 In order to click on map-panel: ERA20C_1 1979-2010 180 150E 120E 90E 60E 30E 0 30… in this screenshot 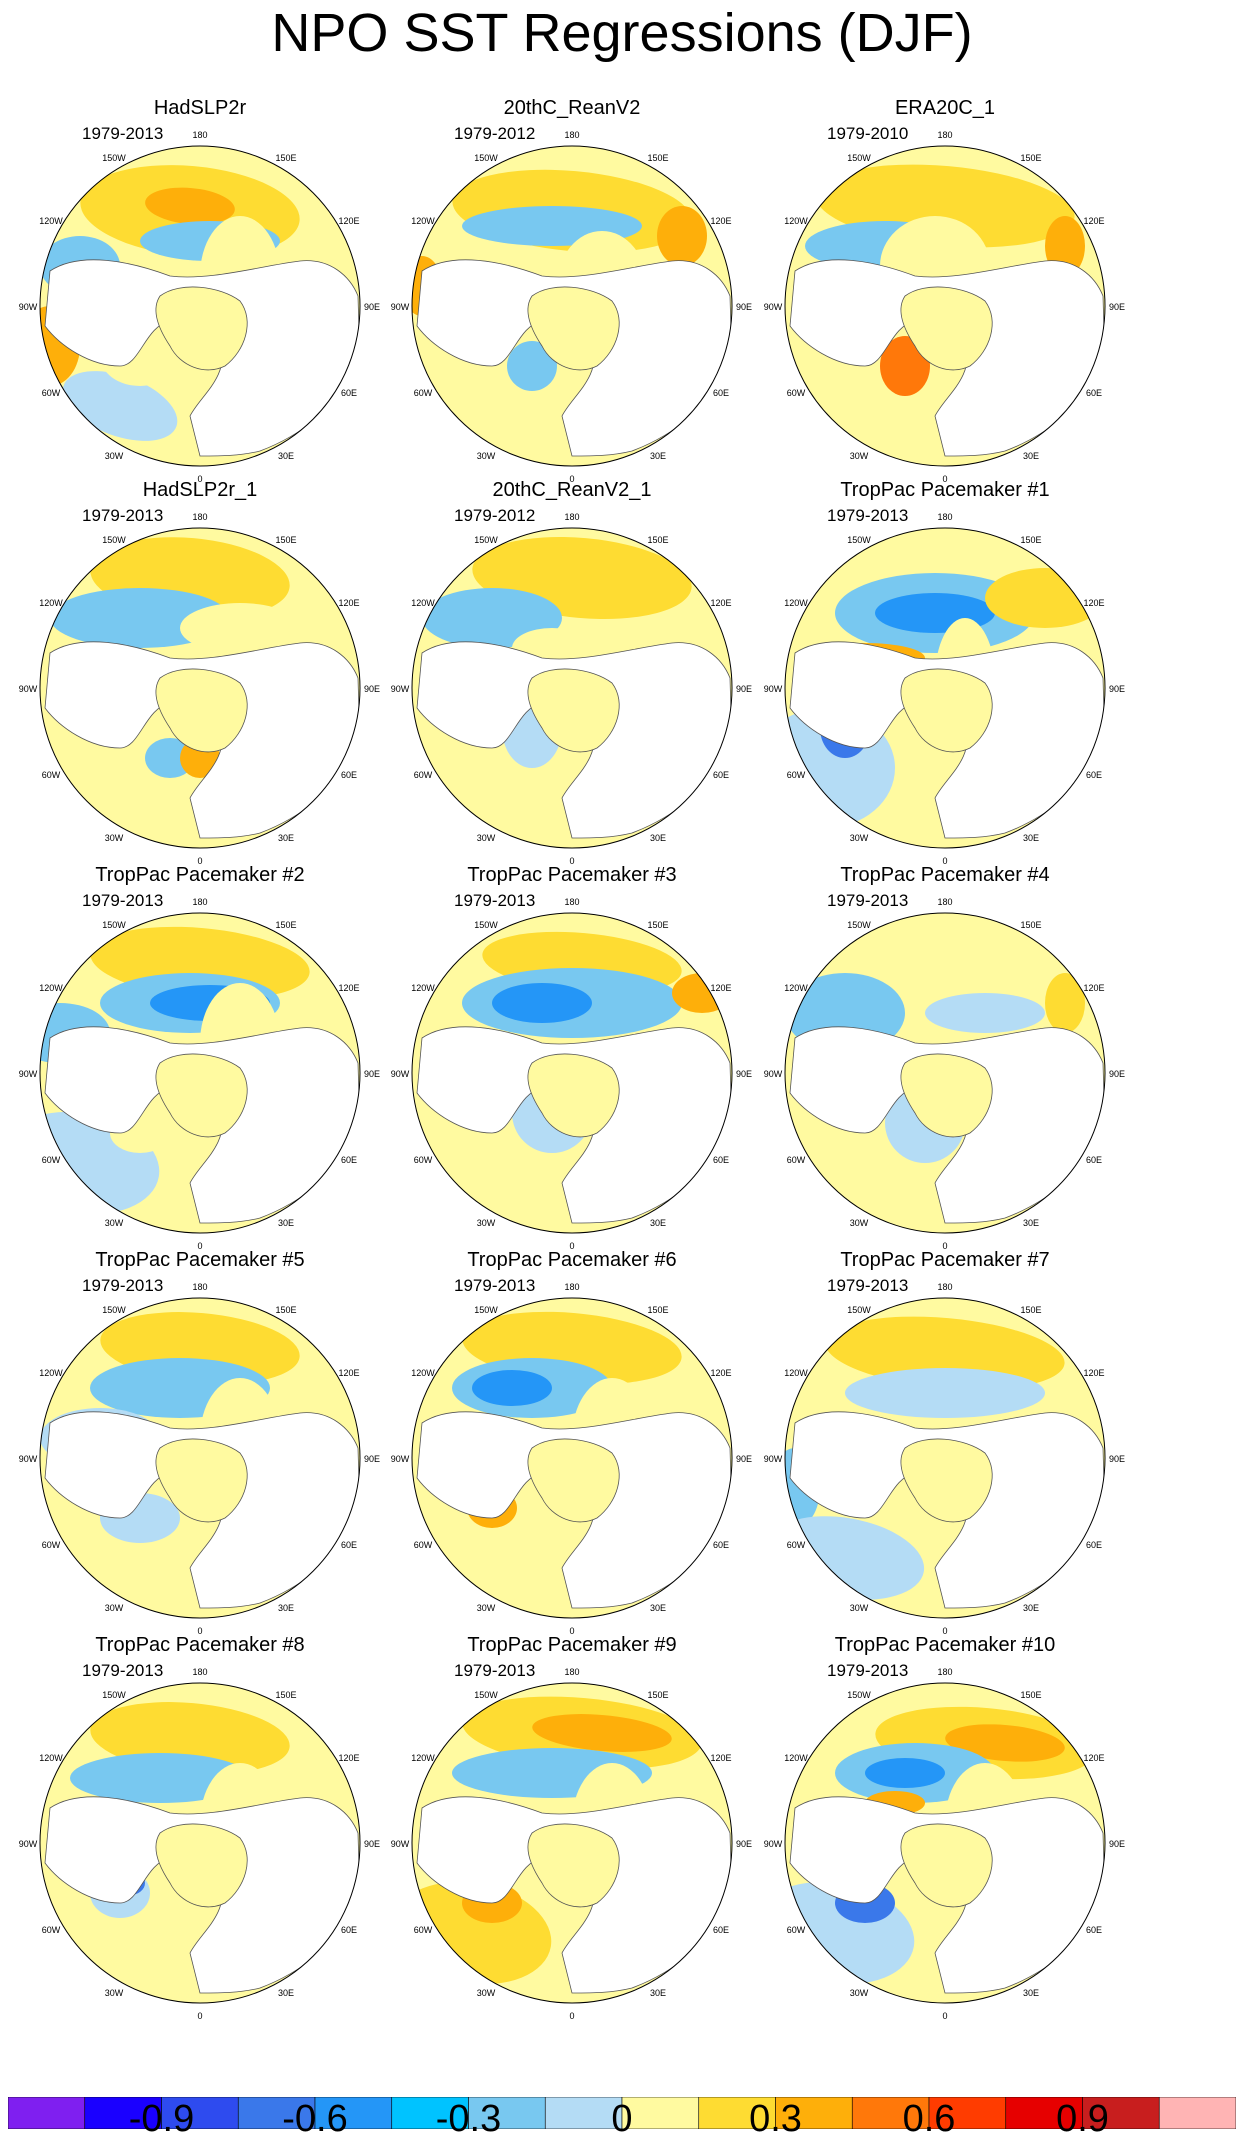, I will do `click(945, 291)`.